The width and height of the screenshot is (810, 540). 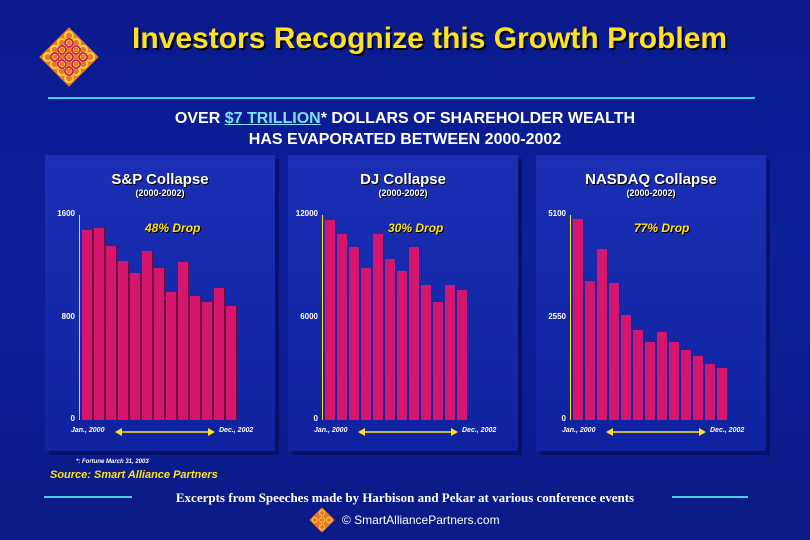 What do you see at coordinates (651, 179) in the screenshot?
I see `chart-title: NASDAQ Collapse` at bounding box center [651, 179].